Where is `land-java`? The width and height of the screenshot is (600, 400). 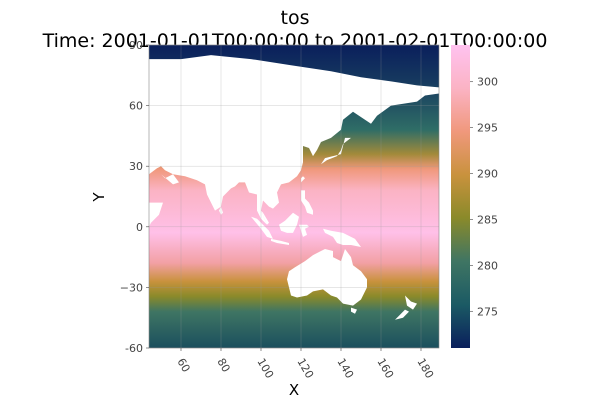 land-java is located at coordinates (280, 241).